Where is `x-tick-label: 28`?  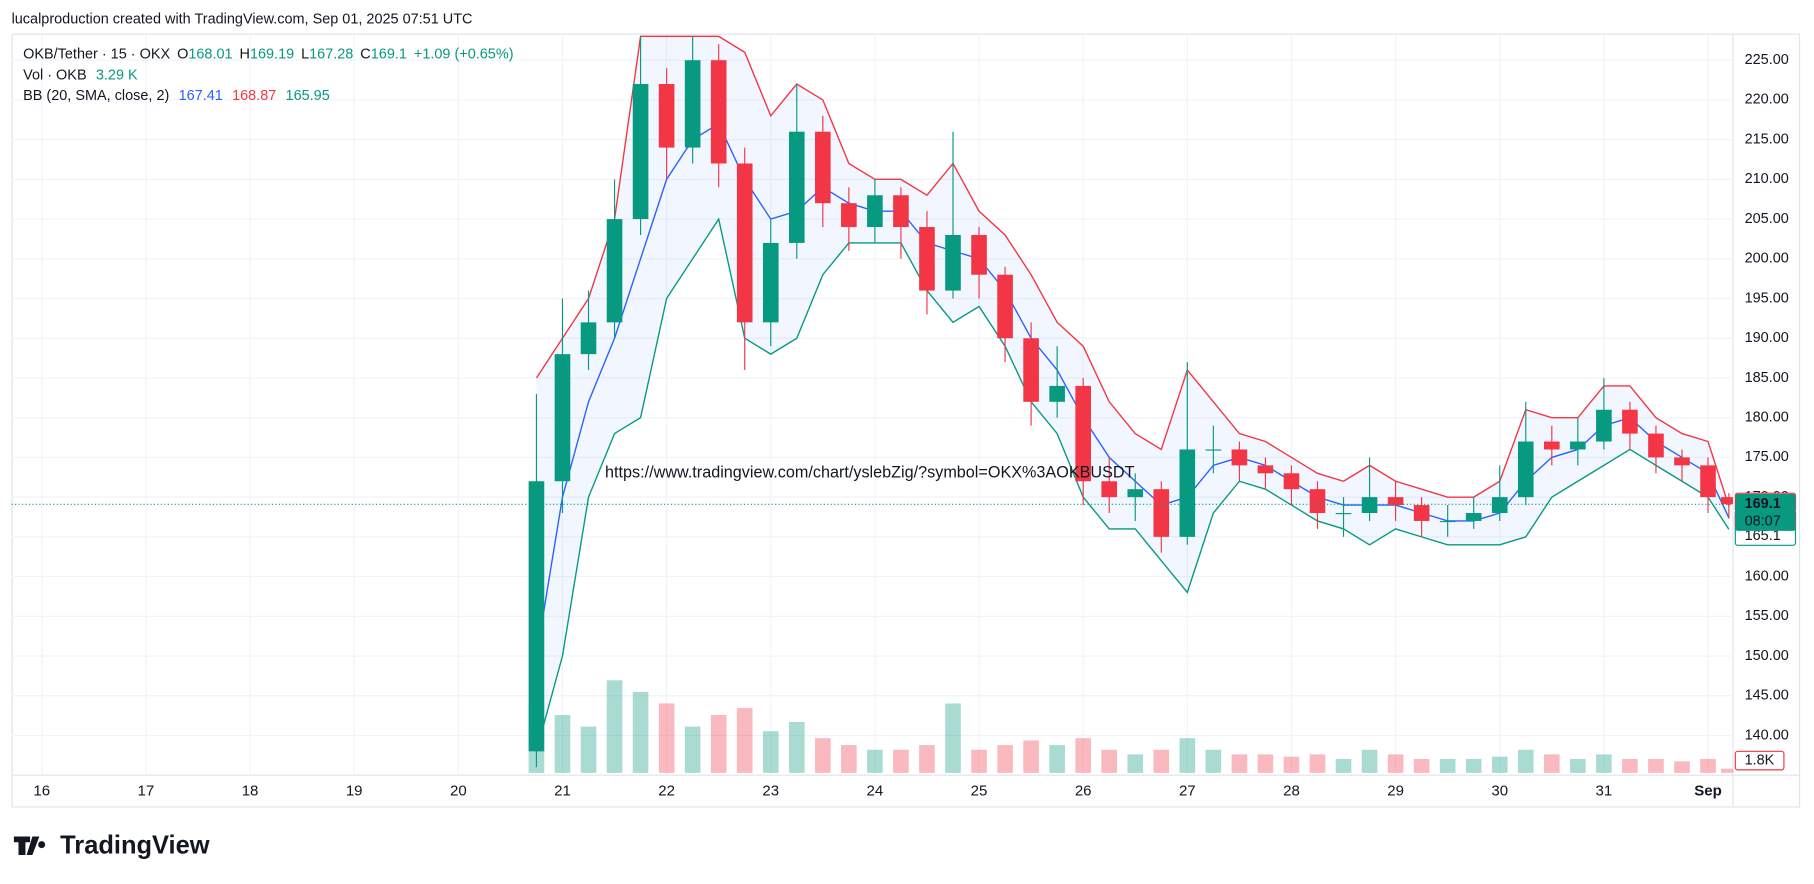
x-tick-label: 28 is located at coordinates (1291, 790).